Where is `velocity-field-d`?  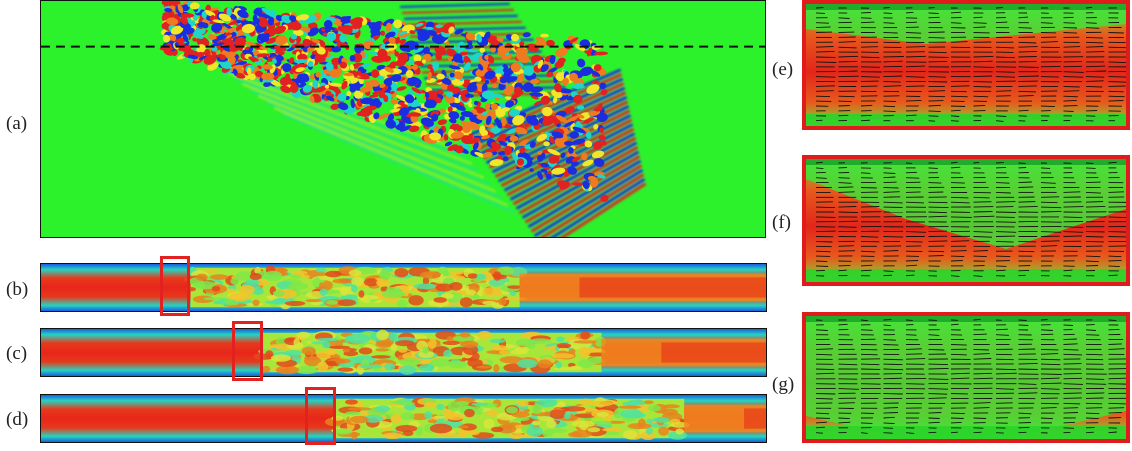 velocity-field-d is located at coordinates (403, 418).